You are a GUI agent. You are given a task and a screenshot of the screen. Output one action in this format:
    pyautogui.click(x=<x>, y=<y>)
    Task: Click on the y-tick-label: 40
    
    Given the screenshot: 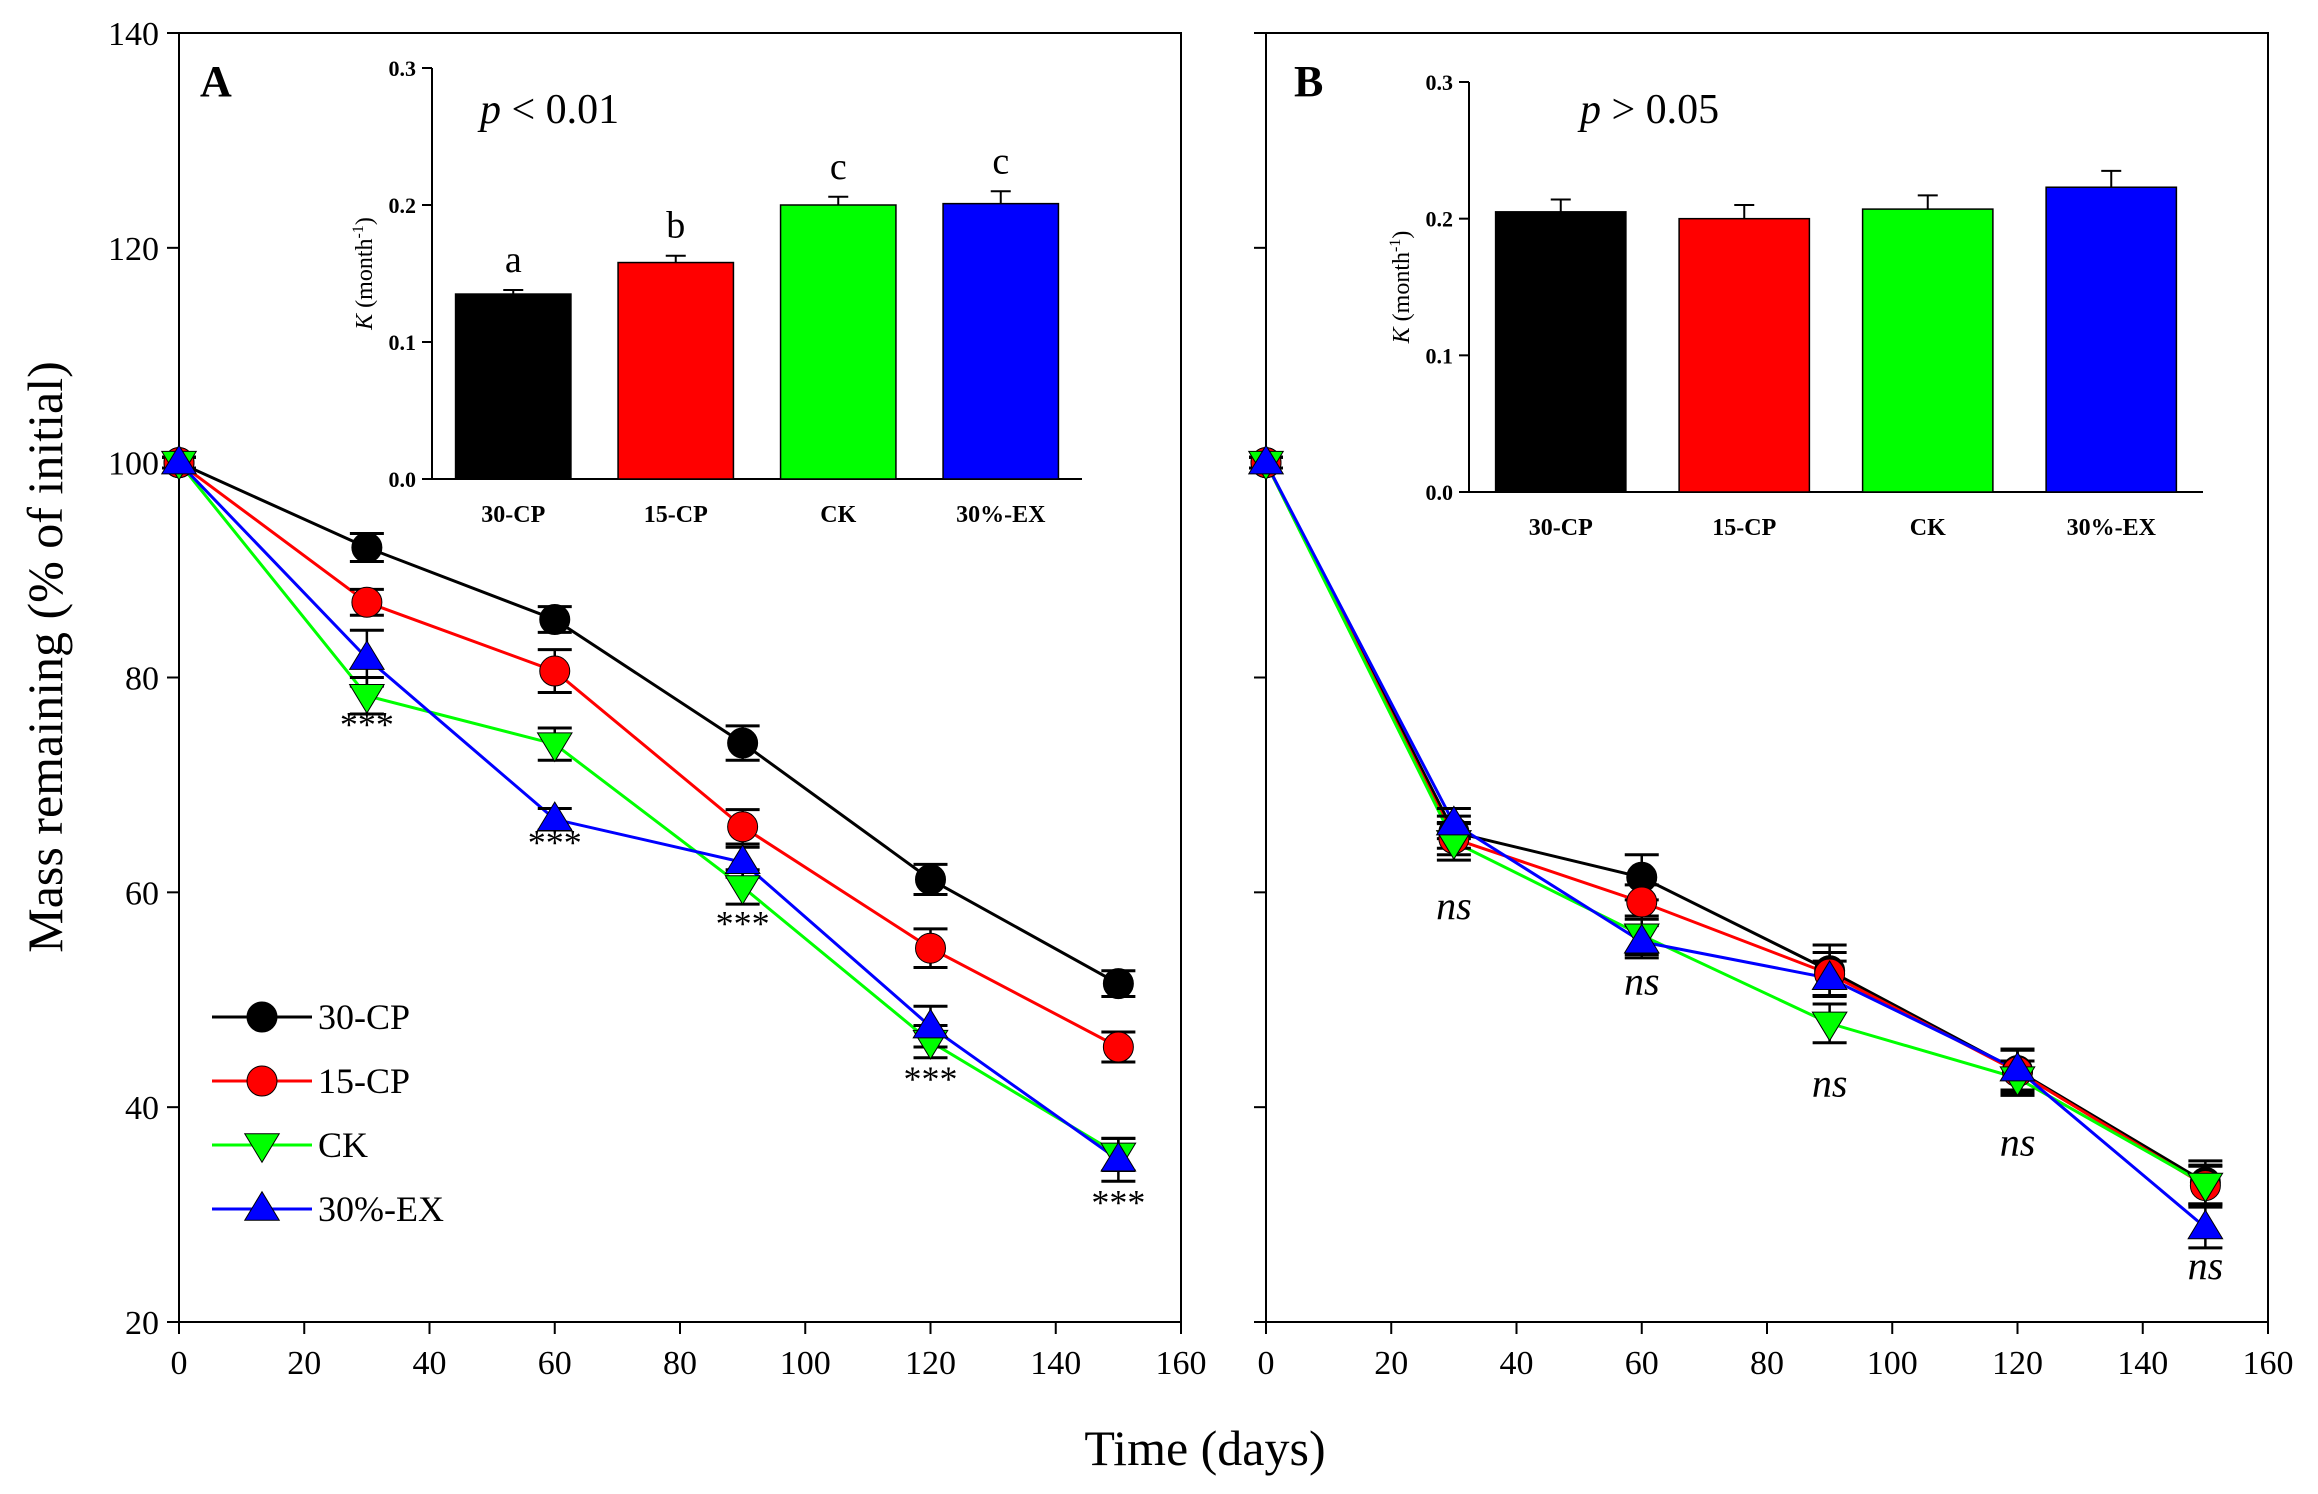 What is the action you would take?
    pyautogui.click(x=142, y=1108)
    